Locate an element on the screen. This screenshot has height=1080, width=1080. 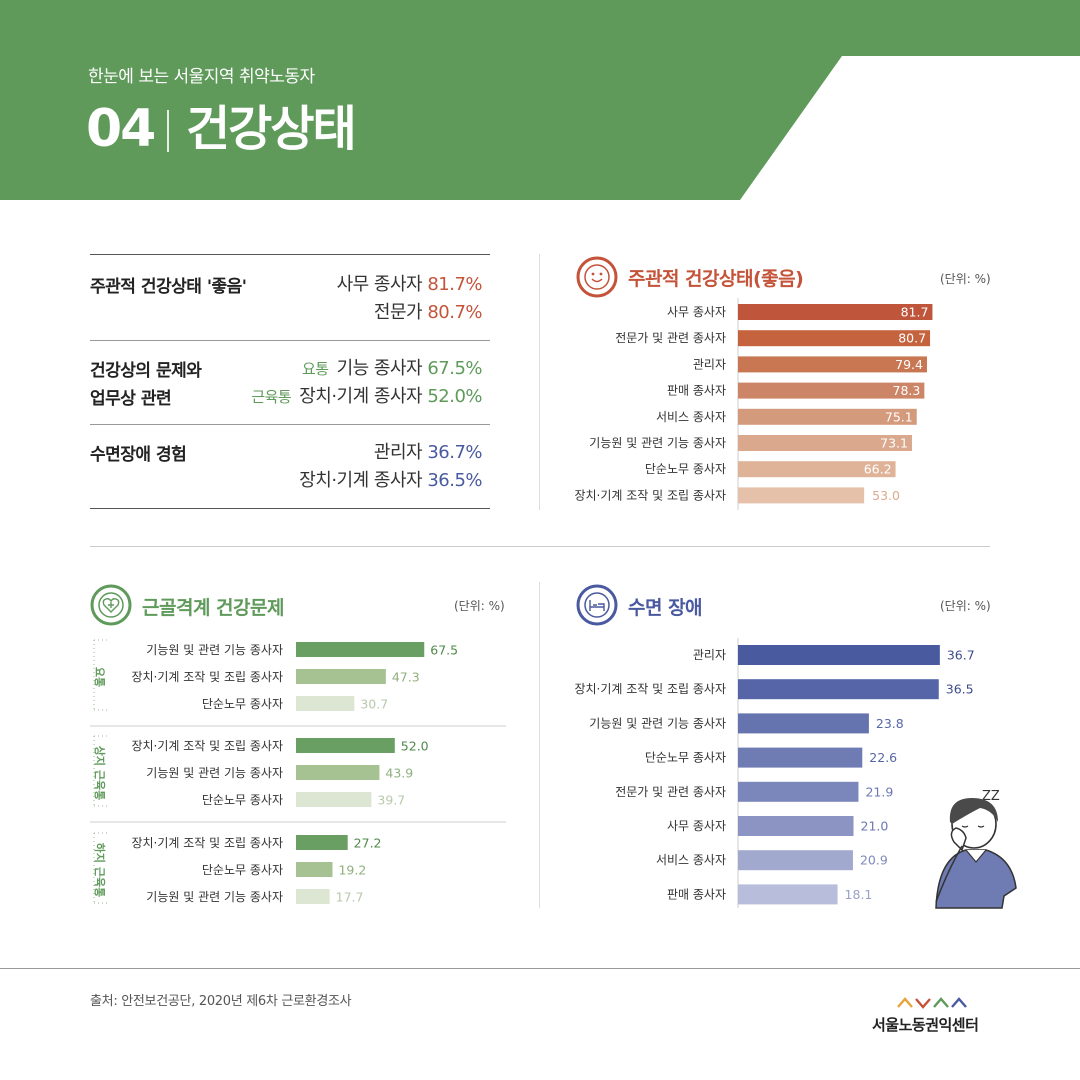
sleepy-person-illustration: ZZ is located at coordinates (976, 849).